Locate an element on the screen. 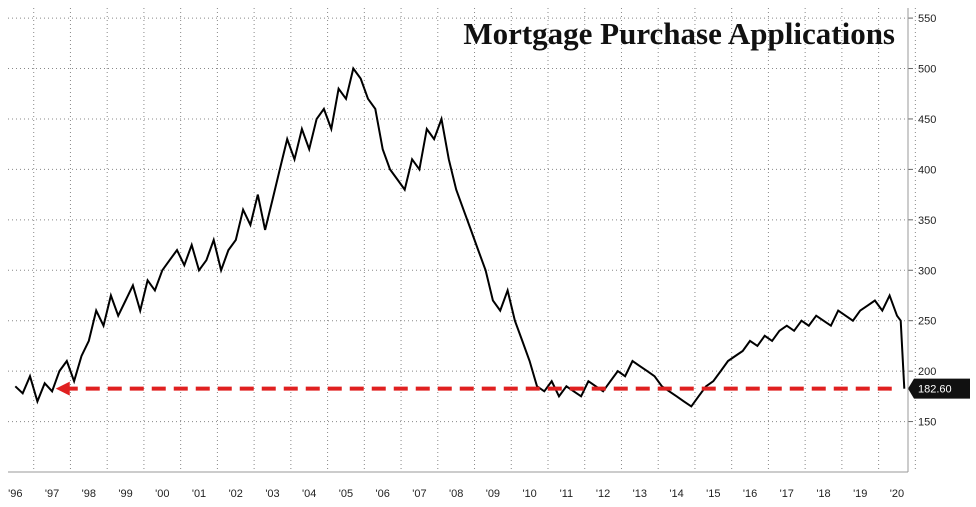 Image resolution: width=976 pixels, height=507 pixels. x-tick-label: '11 is located at coordinates (567, 494).